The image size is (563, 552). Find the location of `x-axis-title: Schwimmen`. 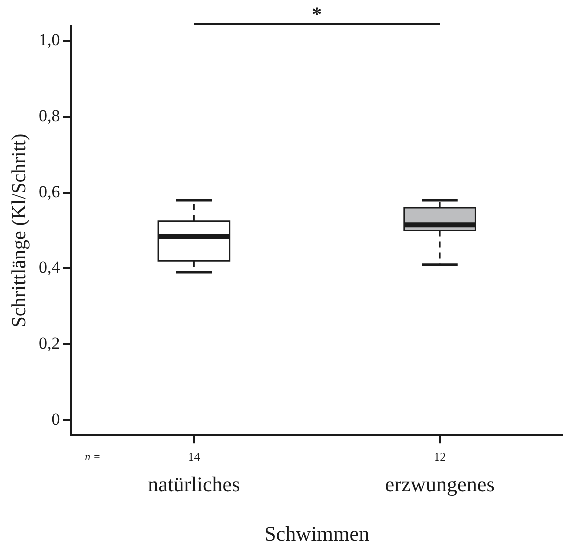

x-axis-title: Schwimmen is located at coordinates (317, 534).